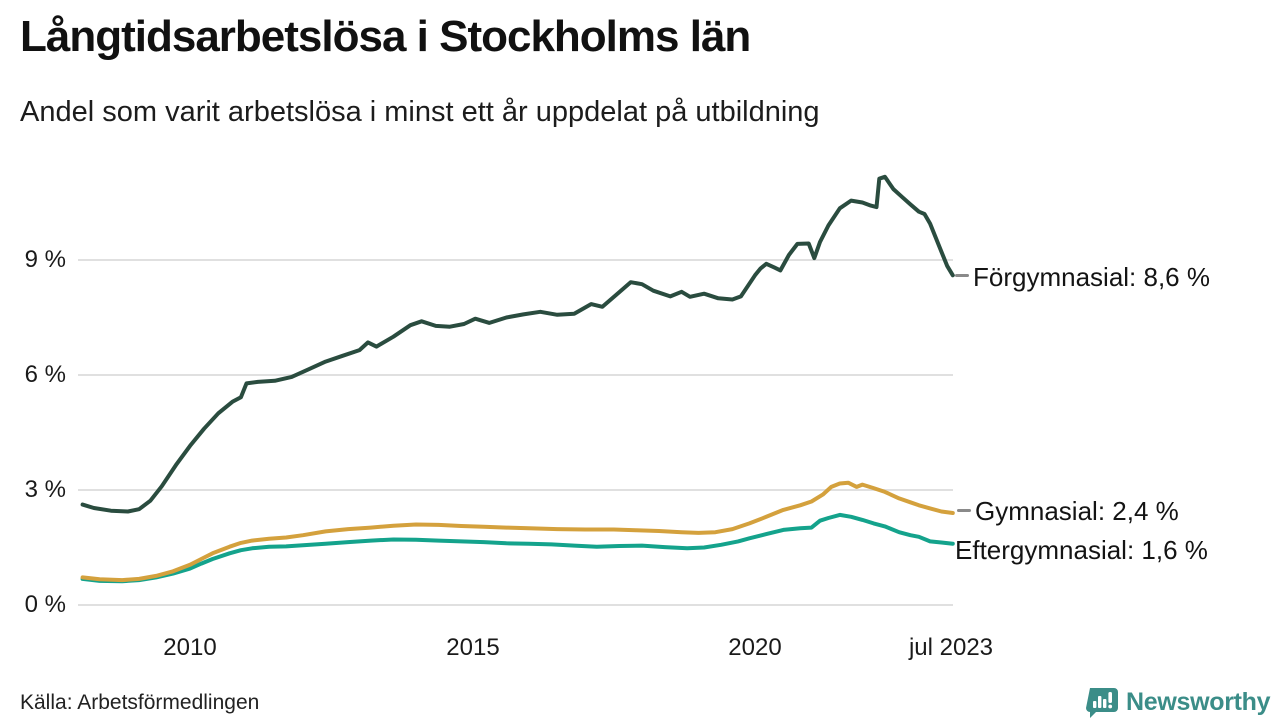 This screenshot has width=1280, height=720. What do you see at coordinates (755, 647) in the screenshot?
I see `x-tick-2020: 2020` at bounding box center [755, 647].